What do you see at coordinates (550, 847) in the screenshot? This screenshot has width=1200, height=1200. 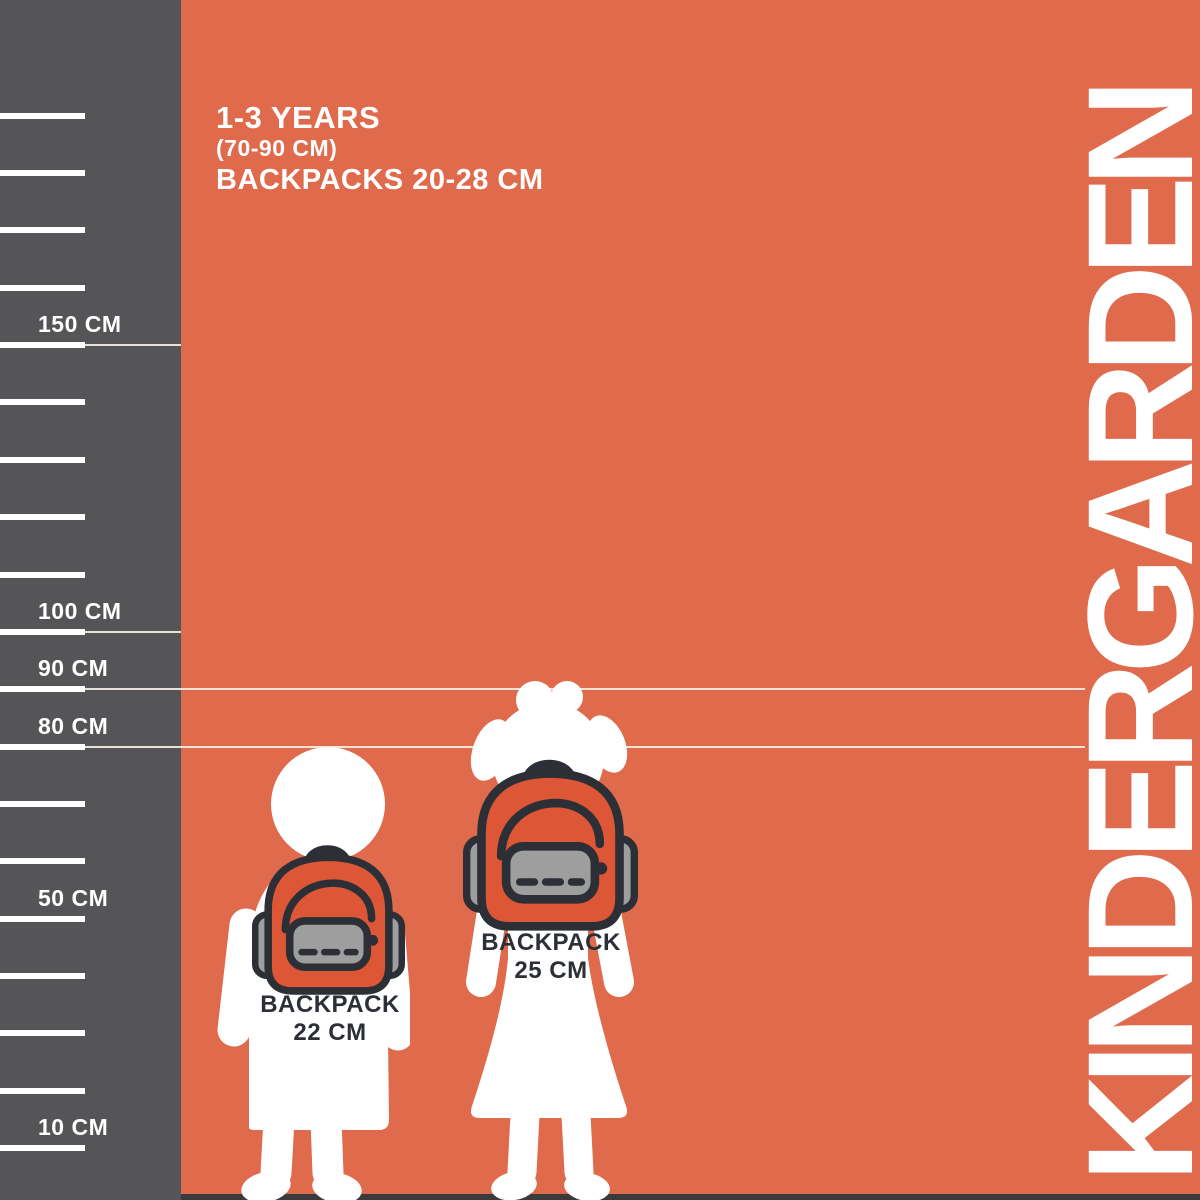 I see `girl-backpack-icon` at bounding box center [550, 847].